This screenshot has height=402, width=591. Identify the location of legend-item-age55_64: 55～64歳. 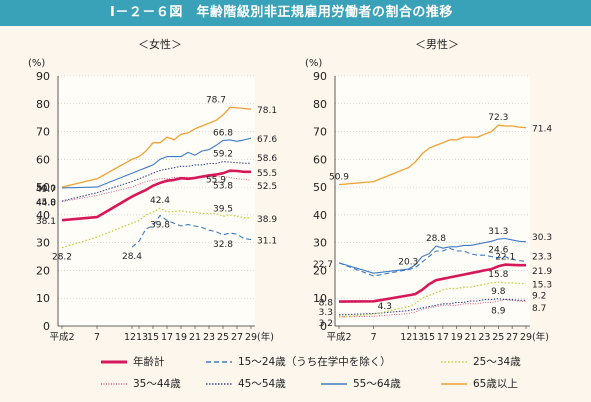
(360, 383).